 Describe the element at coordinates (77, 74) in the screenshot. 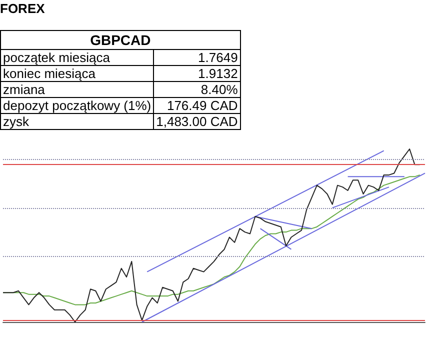

I see `category-label: koniec miesiąca` at that location.